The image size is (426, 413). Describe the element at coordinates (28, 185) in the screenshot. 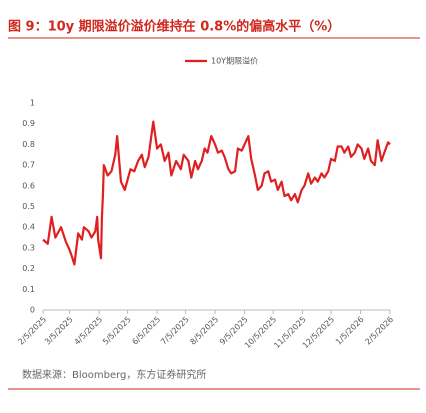

I see `y-tick-label: 0.6` at that location.